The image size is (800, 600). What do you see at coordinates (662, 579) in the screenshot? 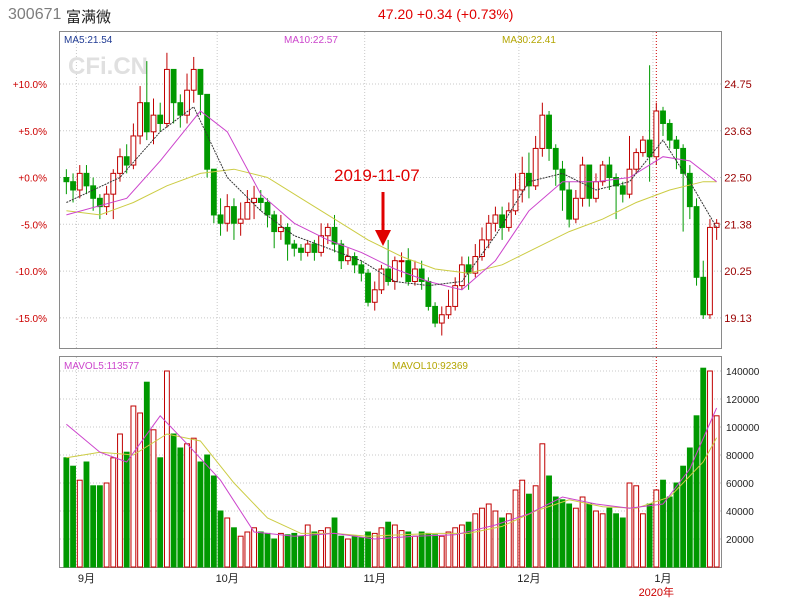
I see `time-tick-label: 1月` at bounding box center [662, 579].